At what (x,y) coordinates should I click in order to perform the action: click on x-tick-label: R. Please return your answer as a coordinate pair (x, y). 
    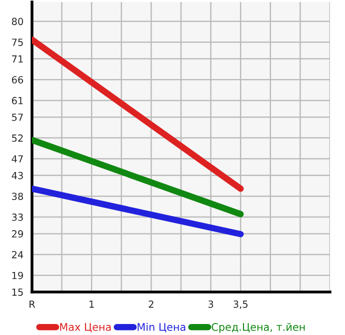
    Looking at the image, I should click on (33, 304).